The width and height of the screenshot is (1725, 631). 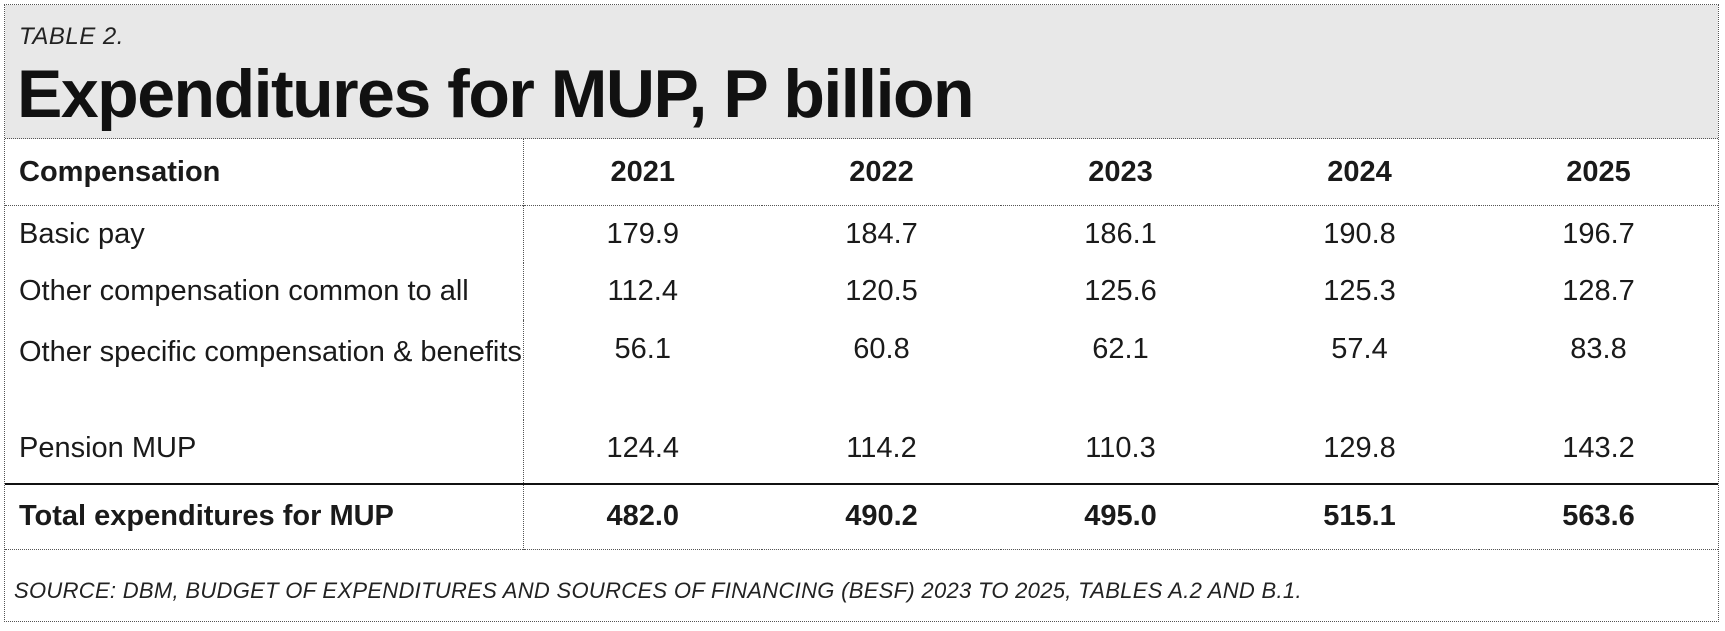 What do you see at coordinates (1120, 348) in the screenshot?
I see `table-cell: 62.1` at bounding box center [1120, 348].